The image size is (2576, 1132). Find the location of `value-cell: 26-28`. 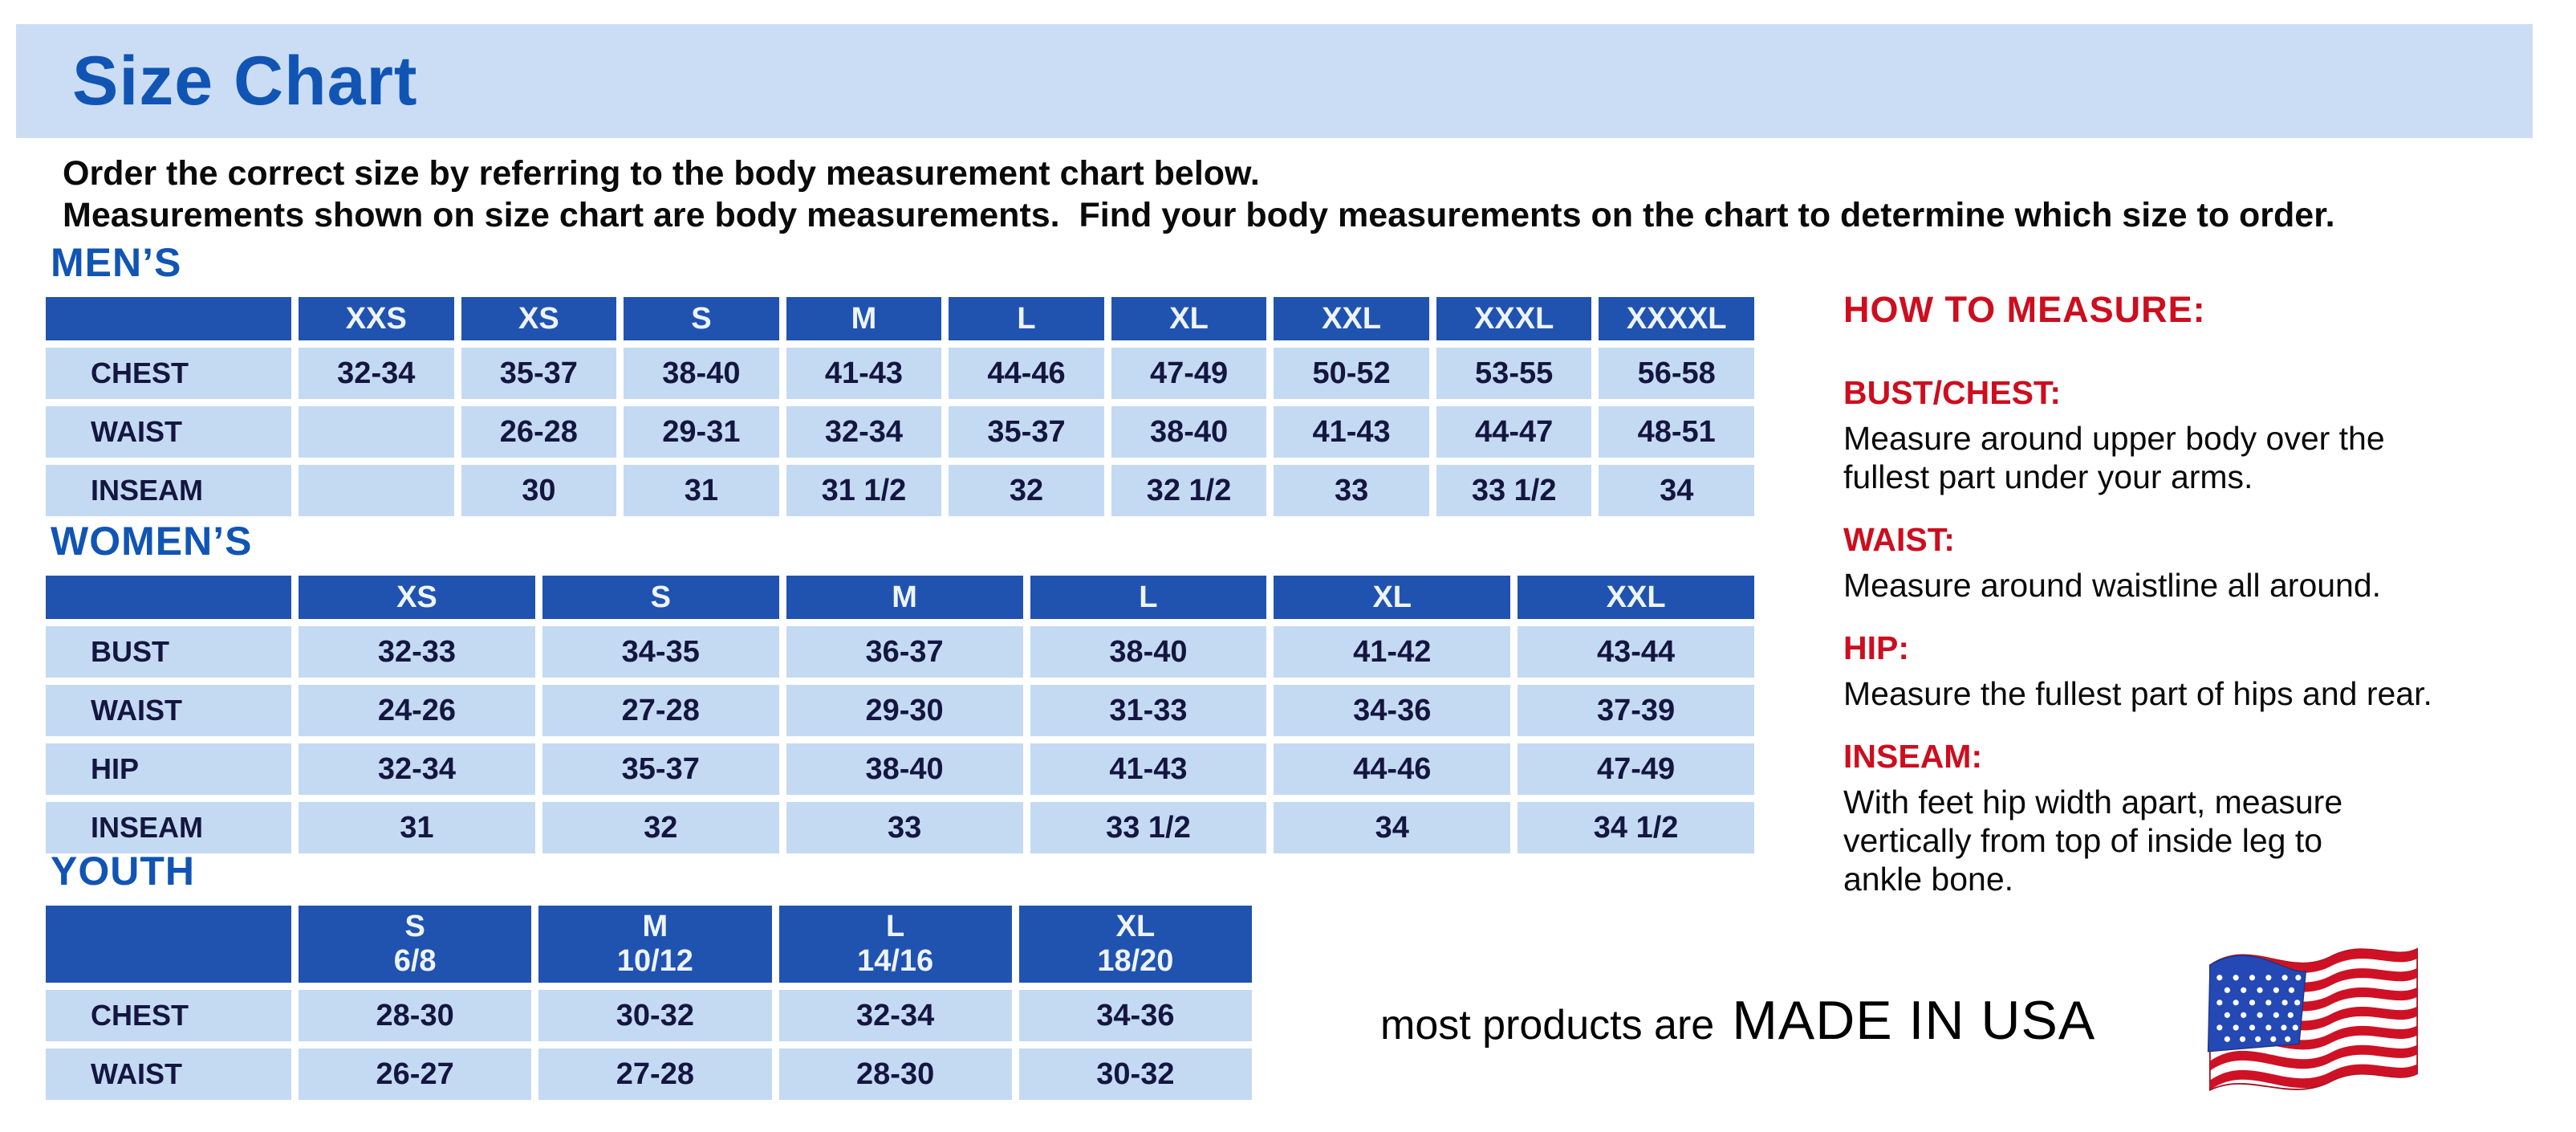

value-cell: 26-28 is located at coordinates (539, 432).